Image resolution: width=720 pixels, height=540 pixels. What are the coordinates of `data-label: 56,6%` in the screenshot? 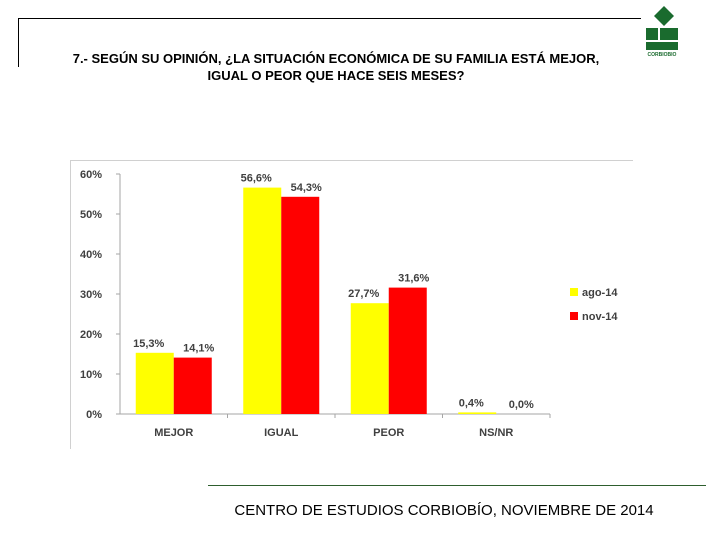 It's located at (256, 179).